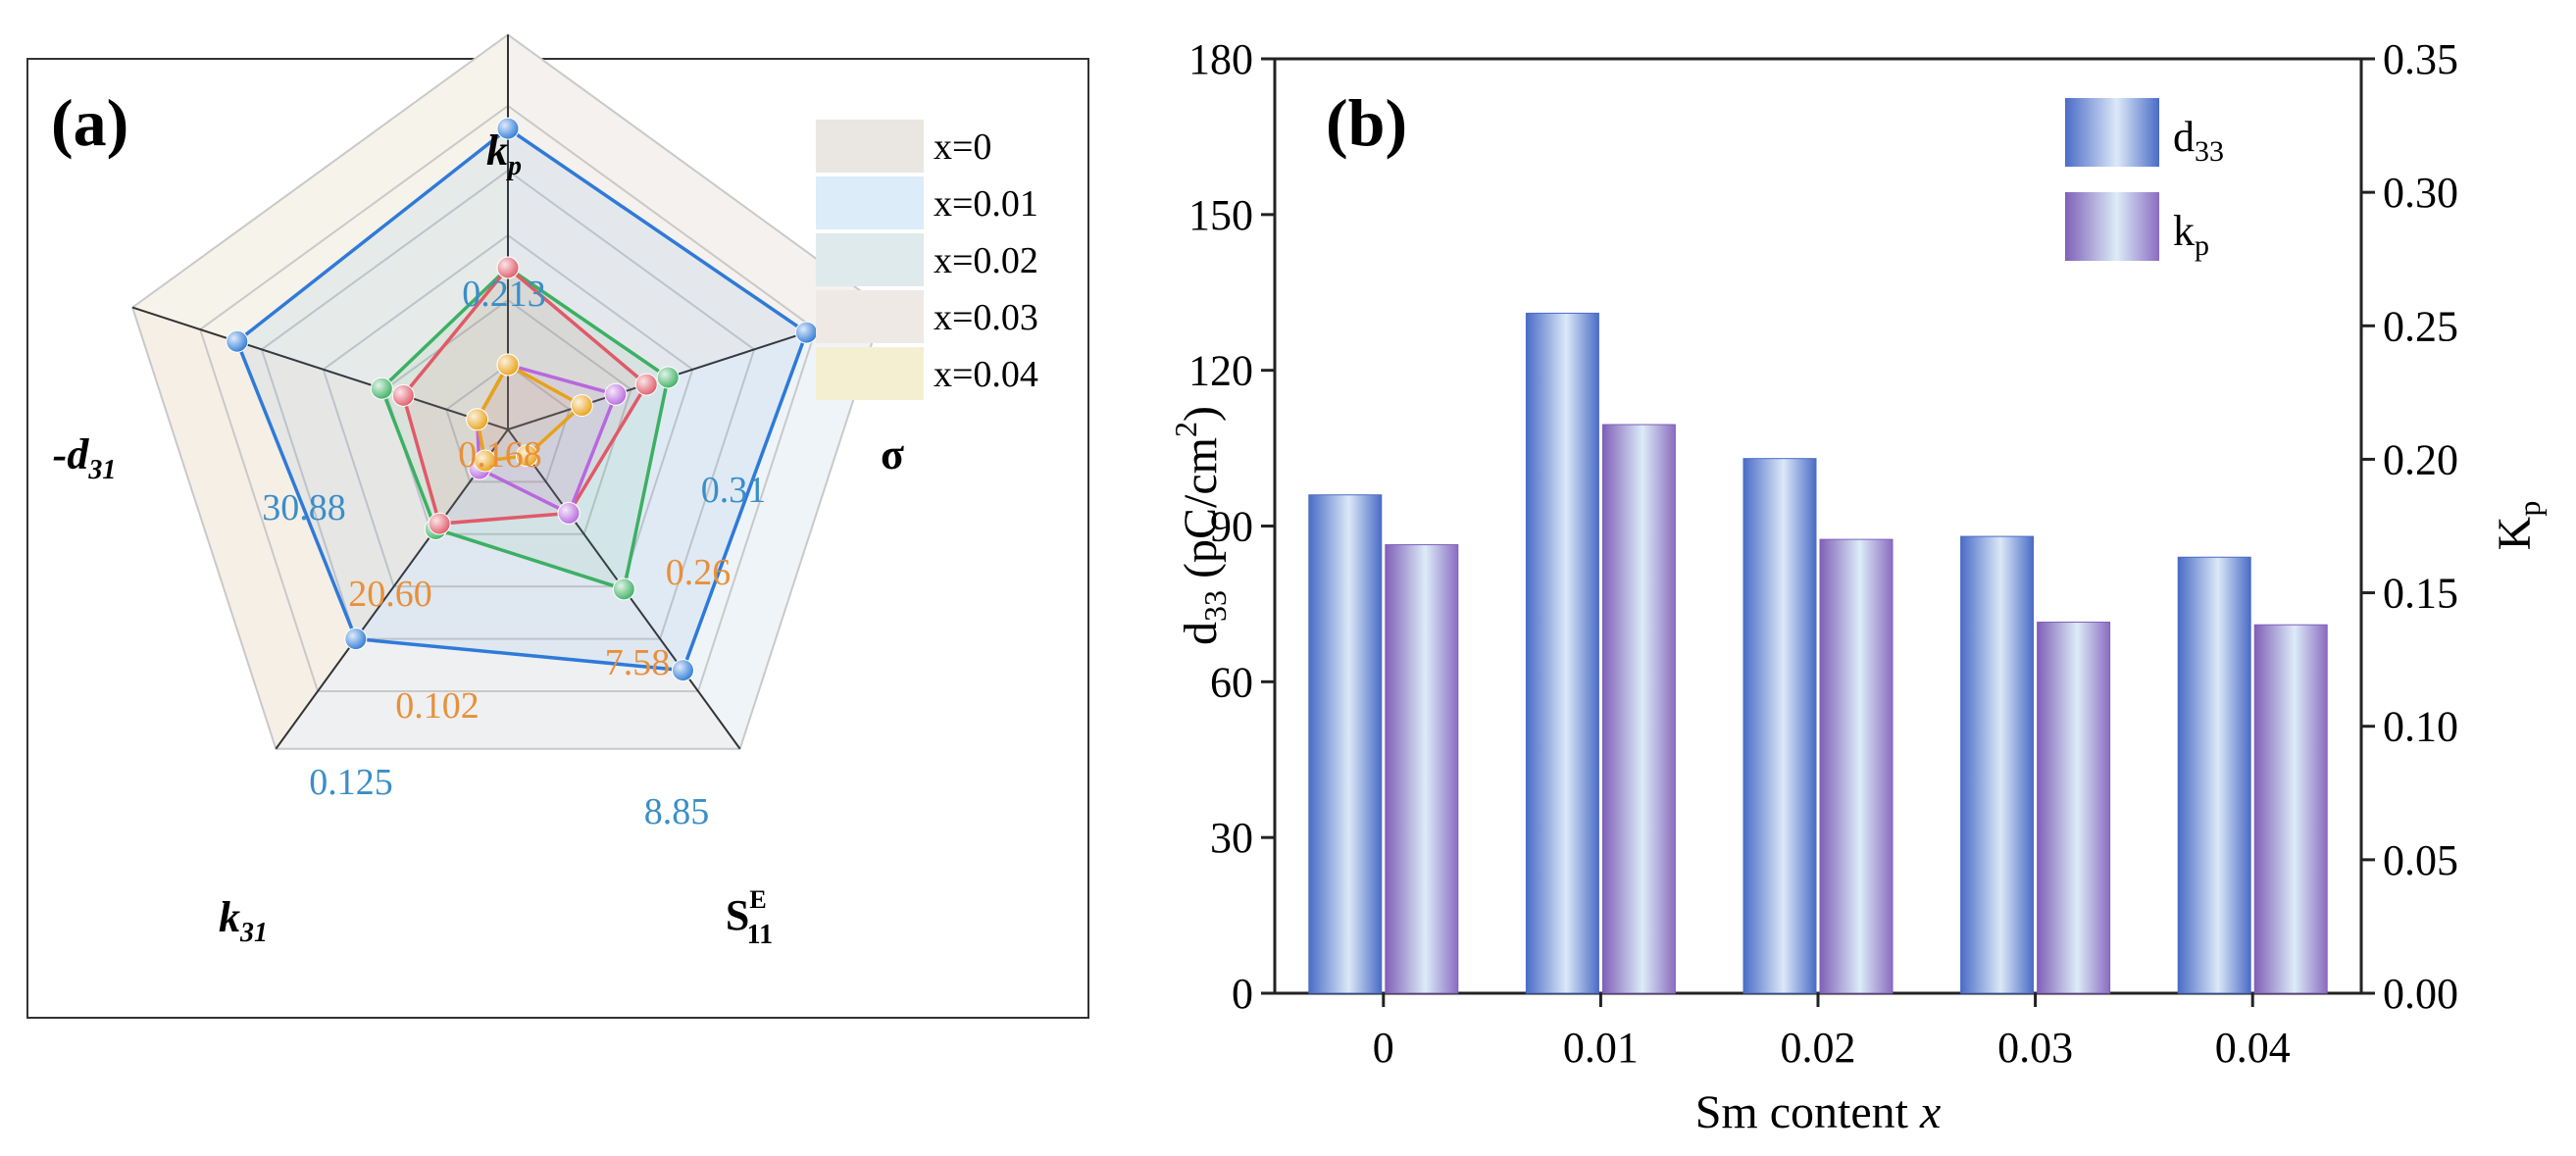 The image size is (2576, 1156). I want to click on radar-legend-label: x=0.02, so click(986, 260).